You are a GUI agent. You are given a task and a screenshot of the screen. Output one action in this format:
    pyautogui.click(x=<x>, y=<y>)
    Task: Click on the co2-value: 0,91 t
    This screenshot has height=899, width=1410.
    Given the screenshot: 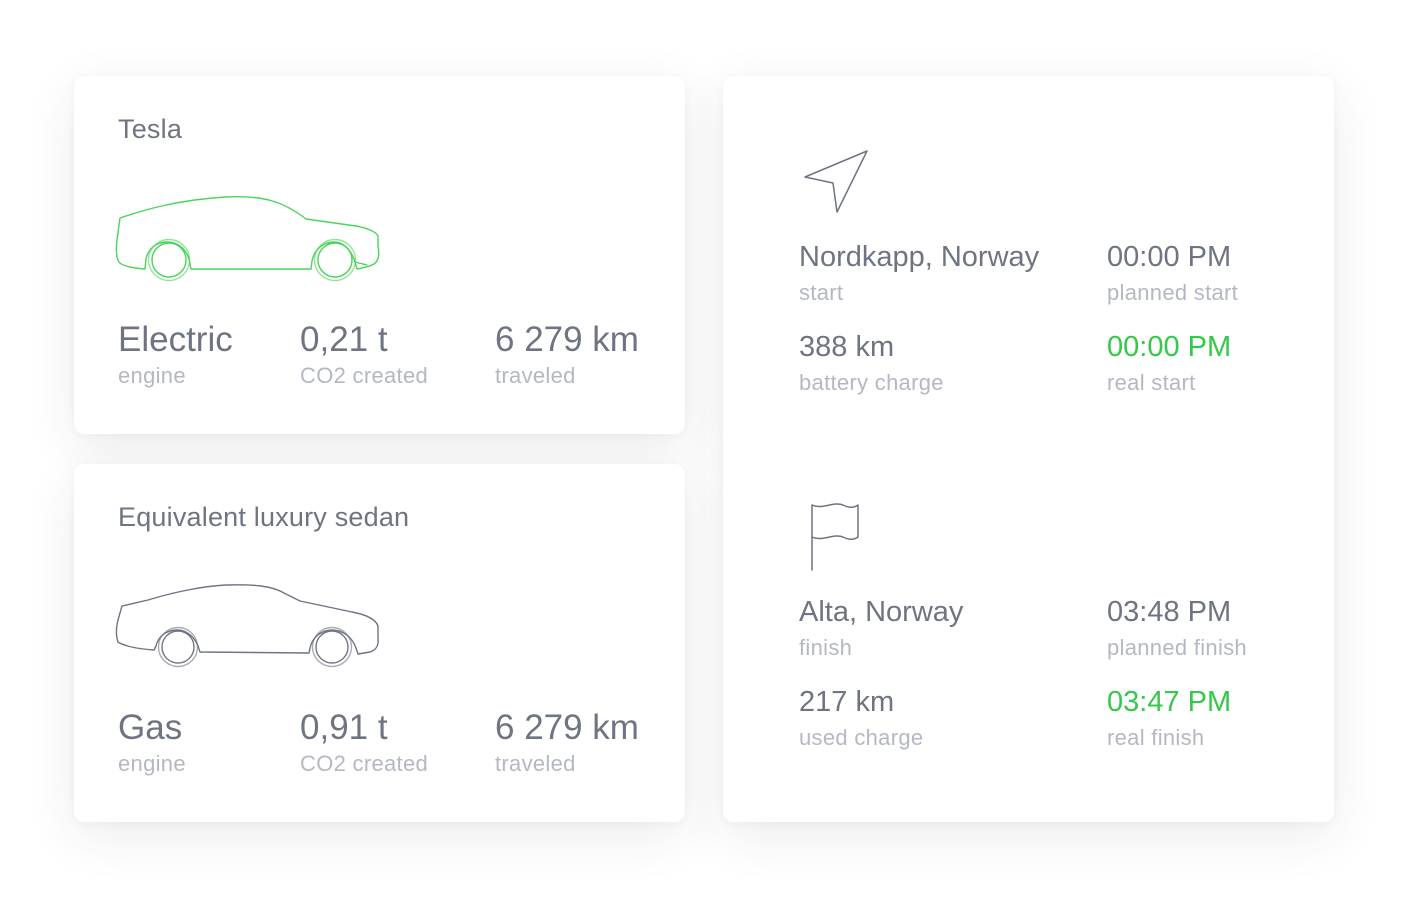 What is the action you would take?
    pyautogui.click(x=344, y=727)
    